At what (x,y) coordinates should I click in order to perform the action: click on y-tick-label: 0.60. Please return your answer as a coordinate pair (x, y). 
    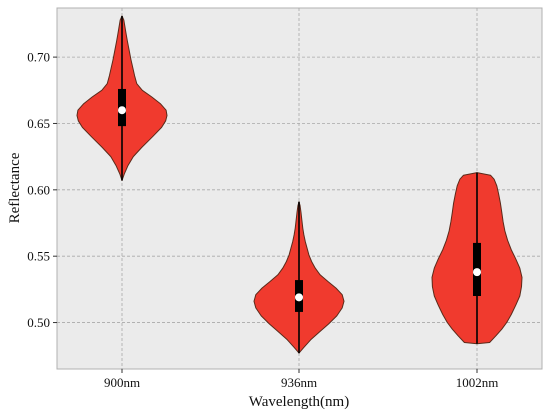
    Looking at the image, I should click on (38, 189).